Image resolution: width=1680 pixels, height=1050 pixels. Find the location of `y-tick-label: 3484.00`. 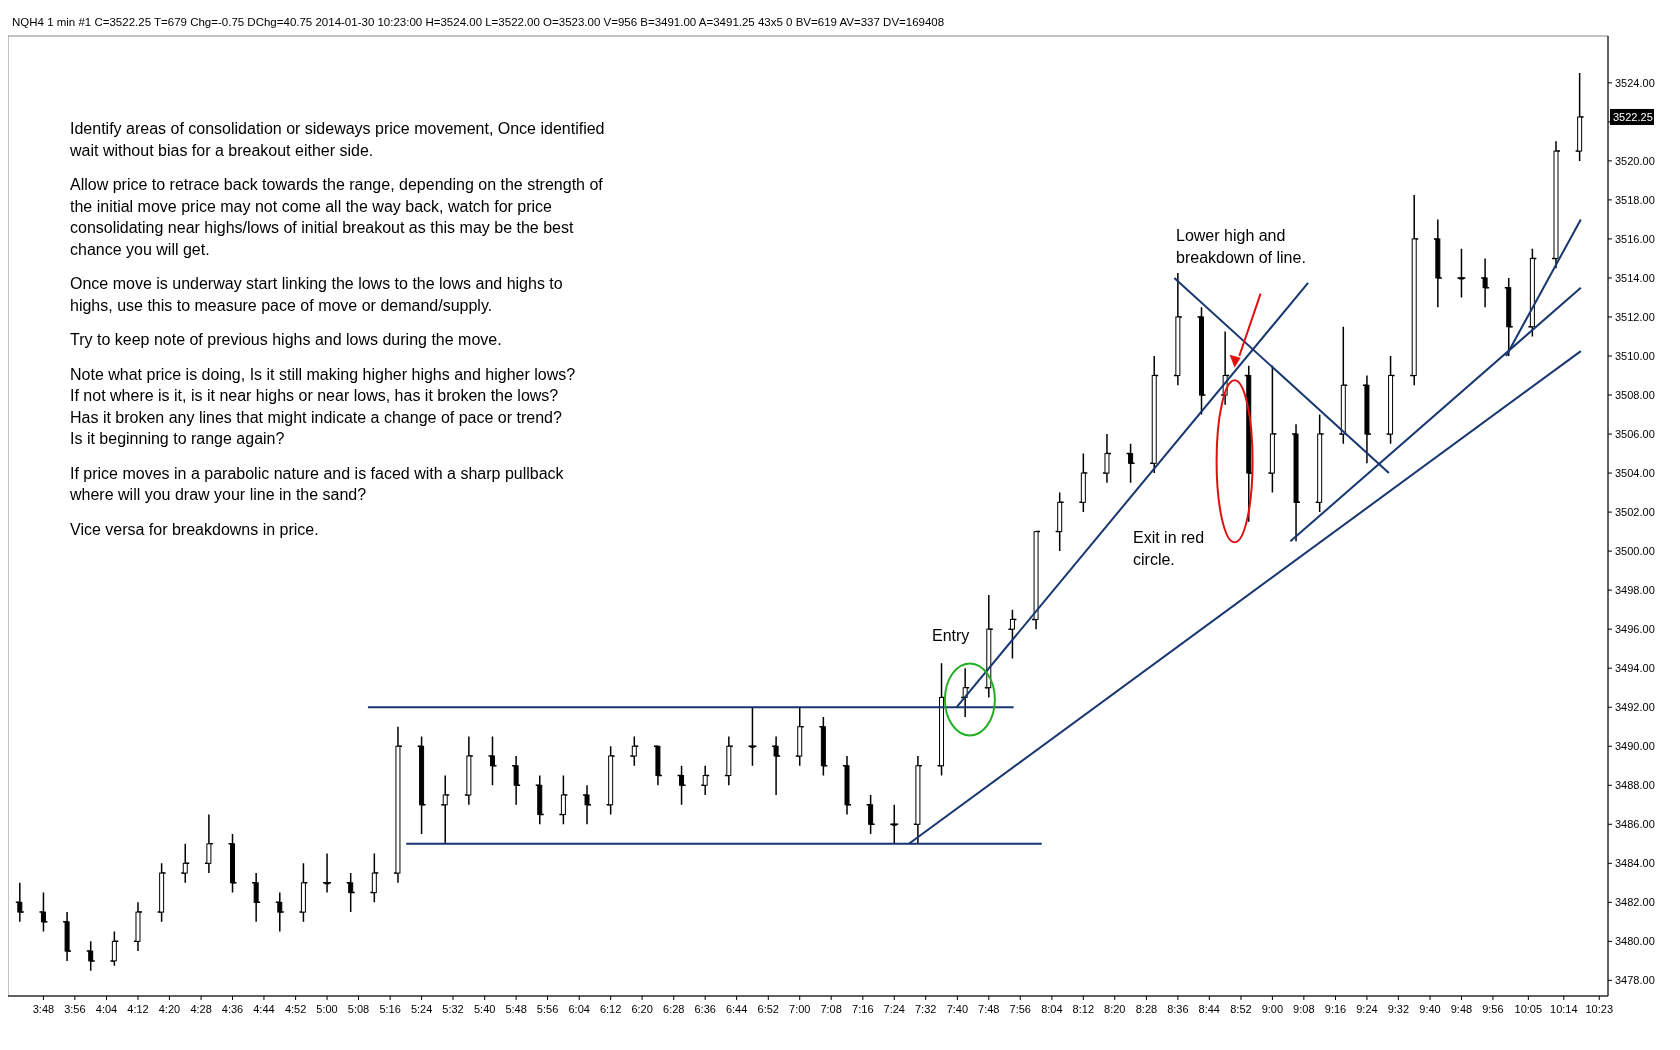

y-tick-label: 3484.00 is located at coordinates (1635, 863).